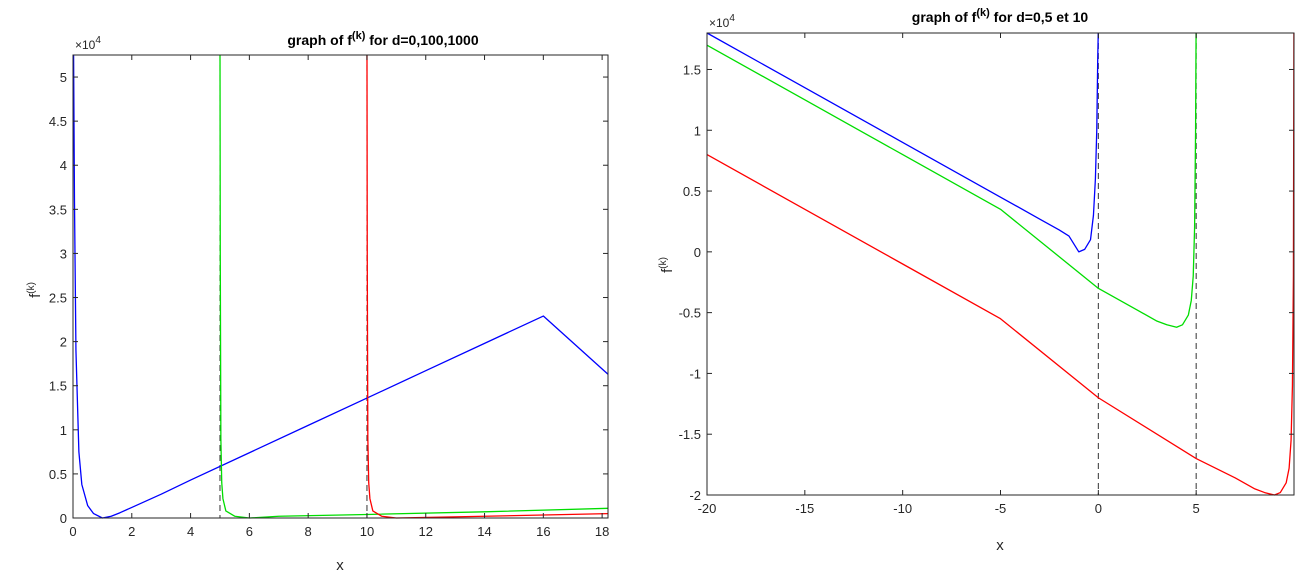 This screenshot has height=579, width=1302. Describe the element at coordinates (1000, 16) in the screenshot. I see `chart-2-title: graph of f(k) for d=0,5 et 10` at that location.